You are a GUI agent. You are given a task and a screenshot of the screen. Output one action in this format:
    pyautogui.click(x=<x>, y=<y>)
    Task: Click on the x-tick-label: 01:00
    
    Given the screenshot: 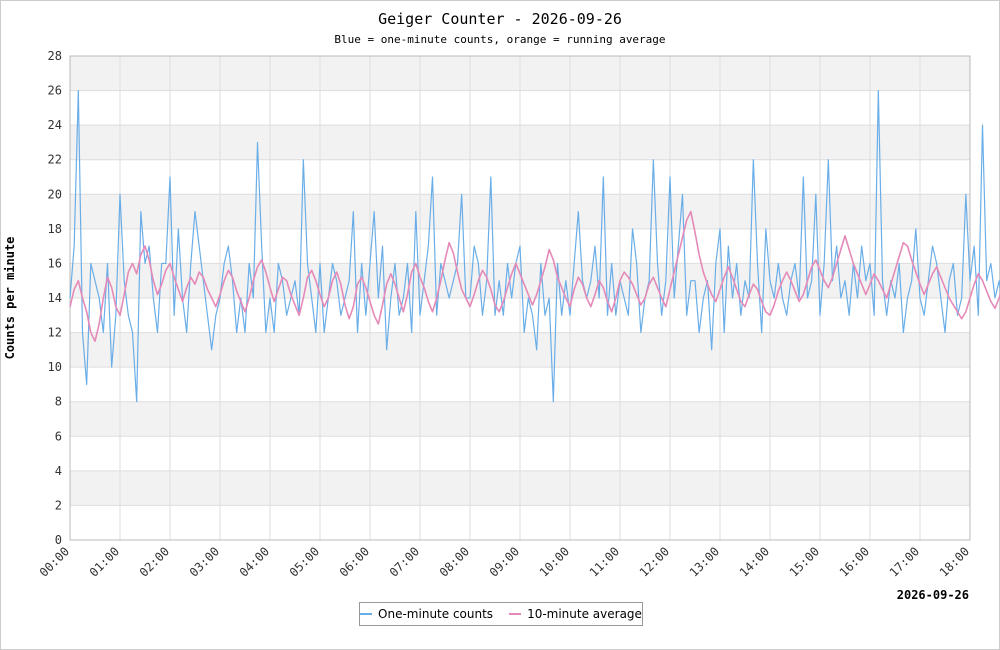 What is the action you would take?
    pyautogui.click(x=104, y=561)
    